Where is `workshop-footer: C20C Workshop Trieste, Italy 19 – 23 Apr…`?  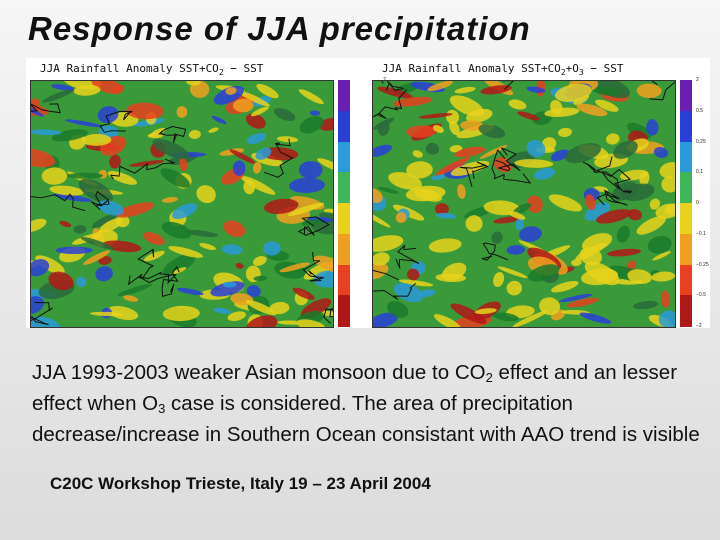
workshop-footer: C20C Workshop Trieste, Italy 19 – 23 Apr… is located at coordinates (240, 483).